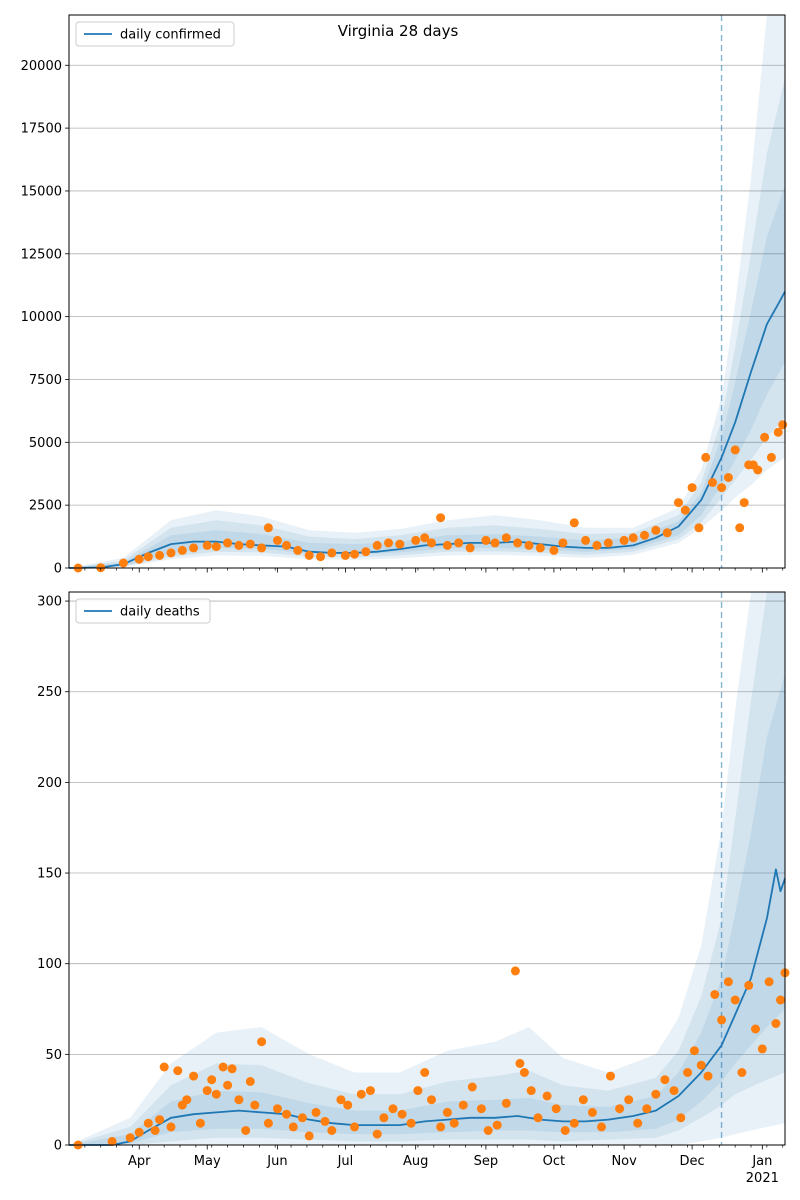 The image size is (800, 1200). Describe the element at coordinates (761, 1161) in the screenshot. I see `x-tick-label: Jan` at that location.